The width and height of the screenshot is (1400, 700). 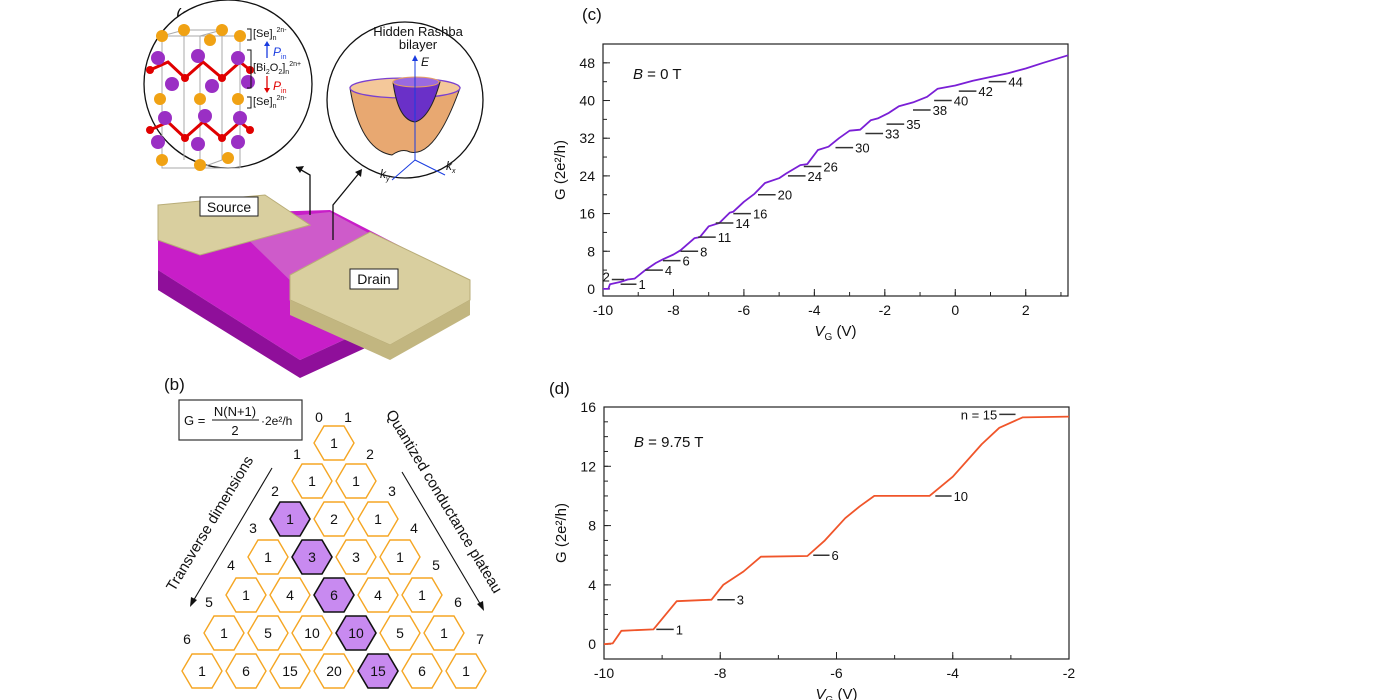 What do you see at coordinates (277, 68) in the screenshot?
I see `bi2o2-label: [Bi2O2]n2n+` at bounding box center [277, 68].